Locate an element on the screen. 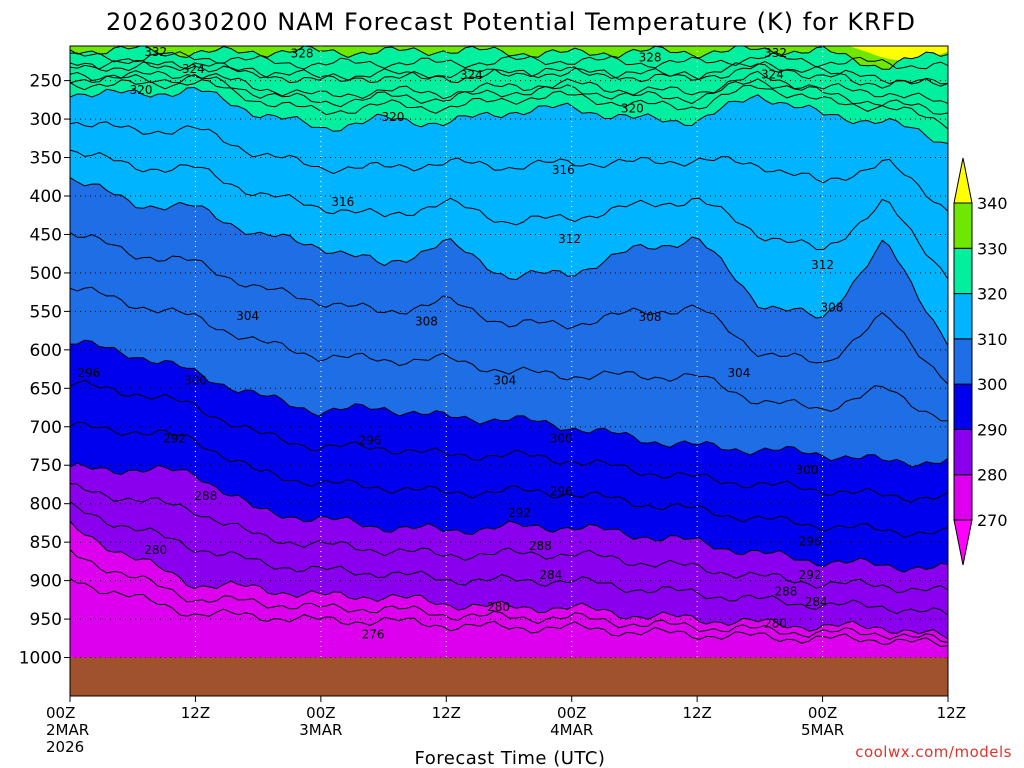 The width and height of the screenshot is (1024, 768). contour-label: 328 is located at coordinates (302, 54).